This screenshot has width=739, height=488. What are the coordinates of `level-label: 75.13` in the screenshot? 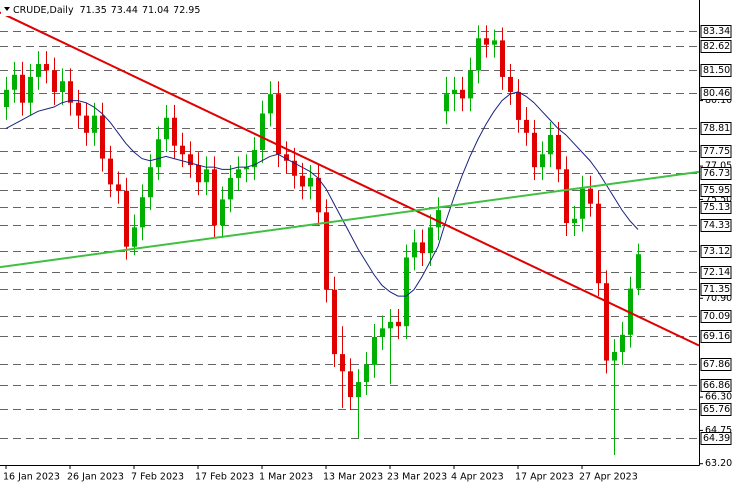 It's located at (716, 207).